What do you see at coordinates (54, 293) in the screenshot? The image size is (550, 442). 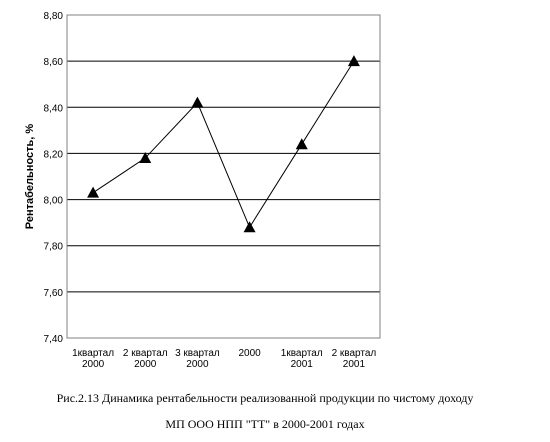 I see `y-tick-label: 7,60` at bounding box center [54, 293].